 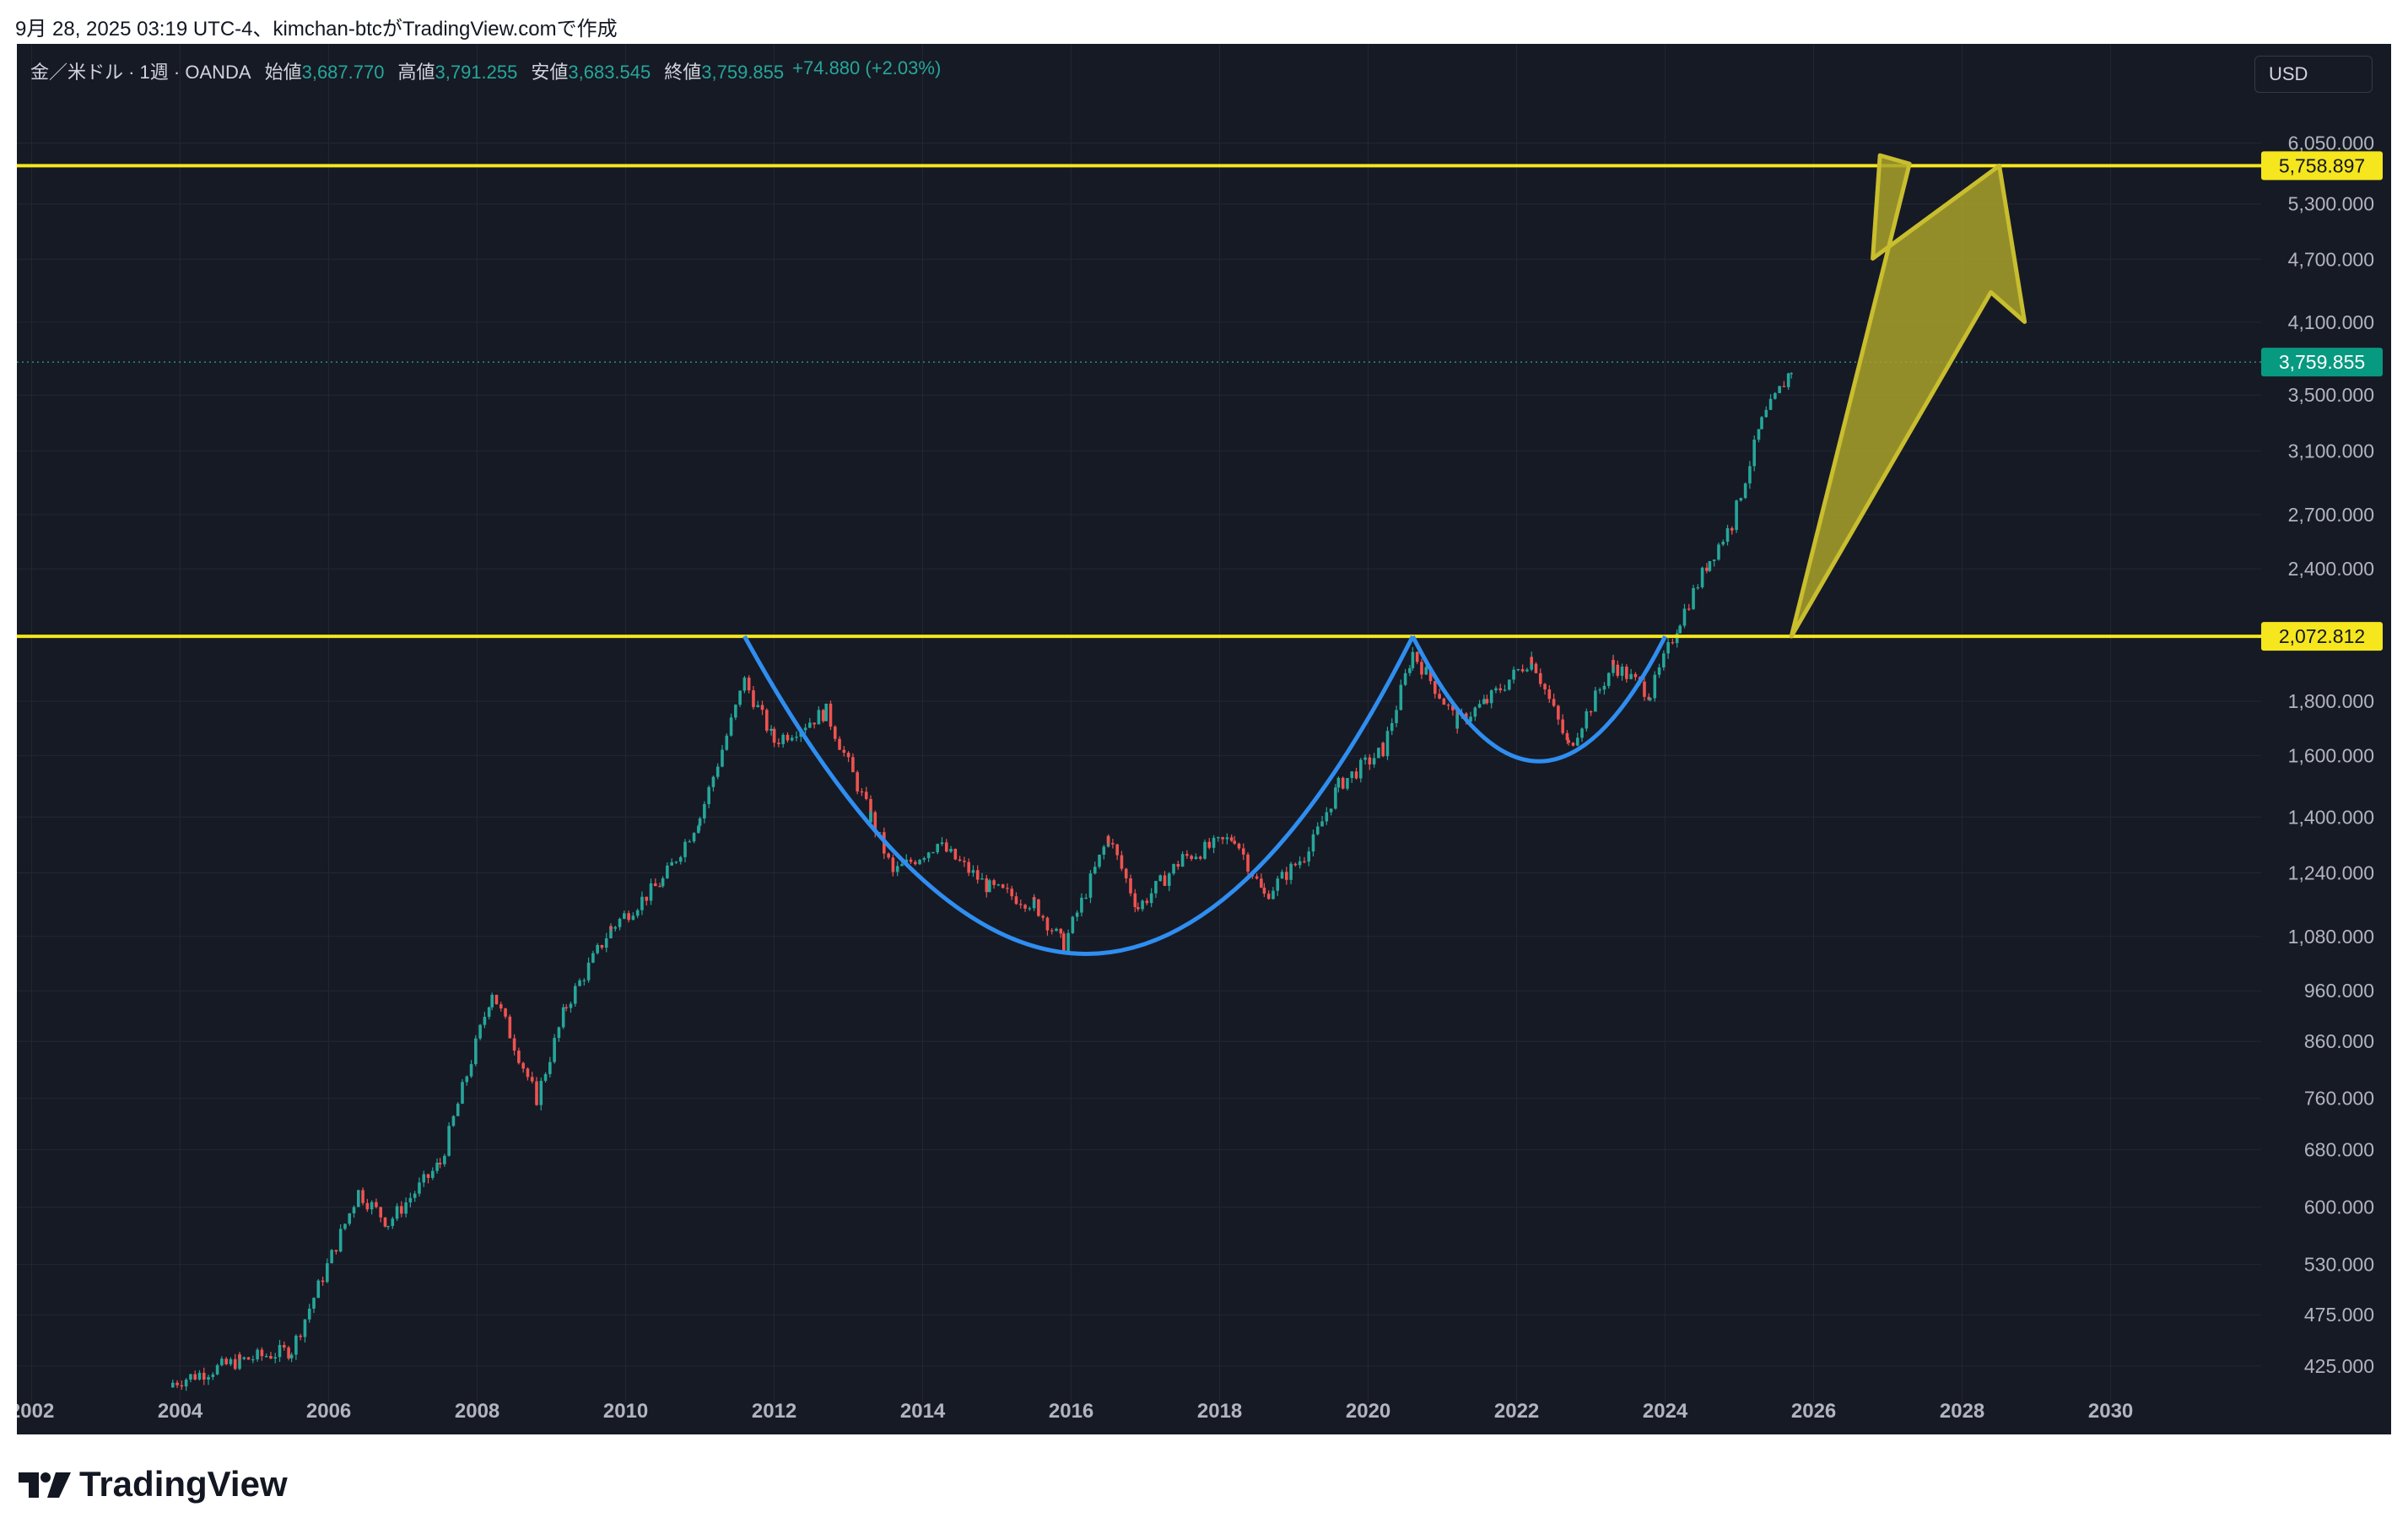 What do you see at coordinates (1666, 1412) in the screenshot?
I see `x-tick-label: 2024` at bounding box center [1666, 1412].